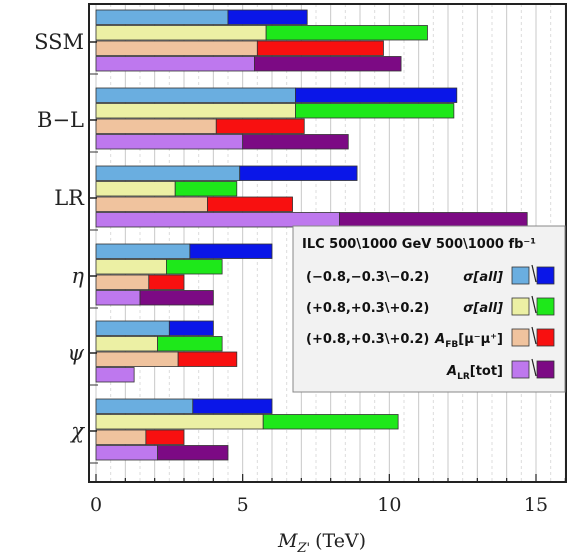  I want to click on x-tick-label: 15, so click(536, 505).